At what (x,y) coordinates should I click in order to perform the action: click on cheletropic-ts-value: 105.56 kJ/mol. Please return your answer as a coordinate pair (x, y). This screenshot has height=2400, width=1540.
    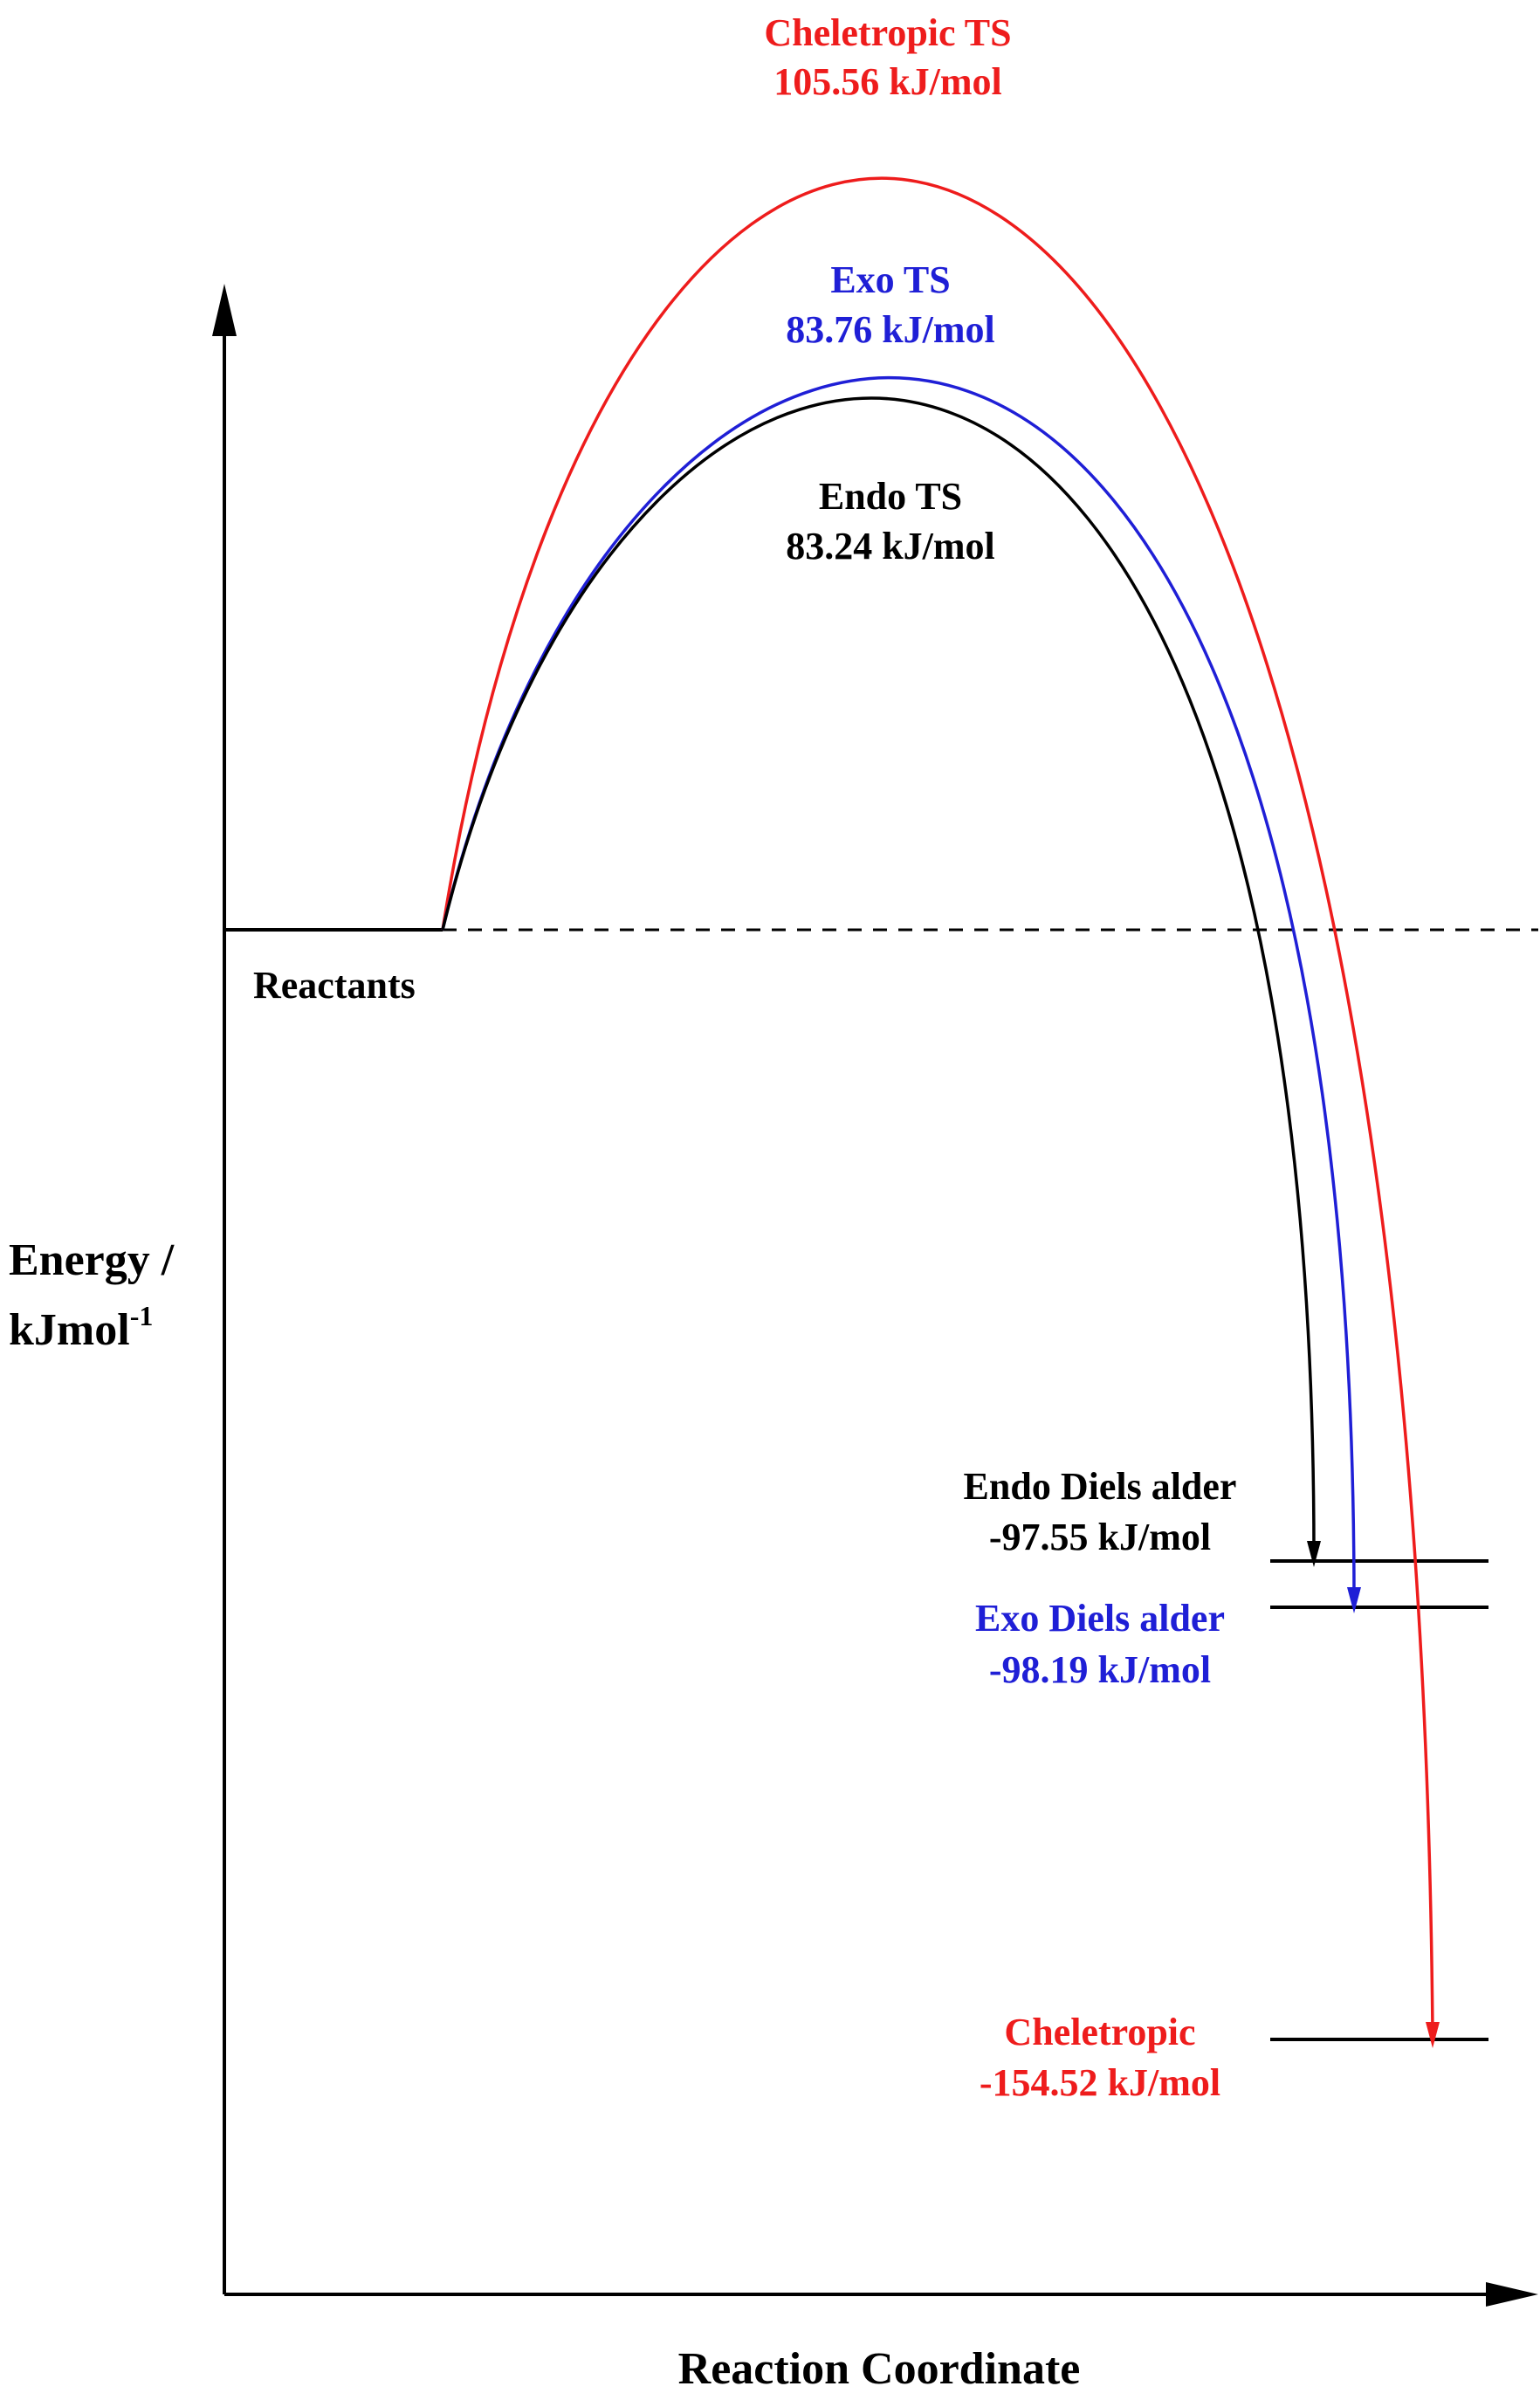
    Looking at the image, I should click on (887, 81).